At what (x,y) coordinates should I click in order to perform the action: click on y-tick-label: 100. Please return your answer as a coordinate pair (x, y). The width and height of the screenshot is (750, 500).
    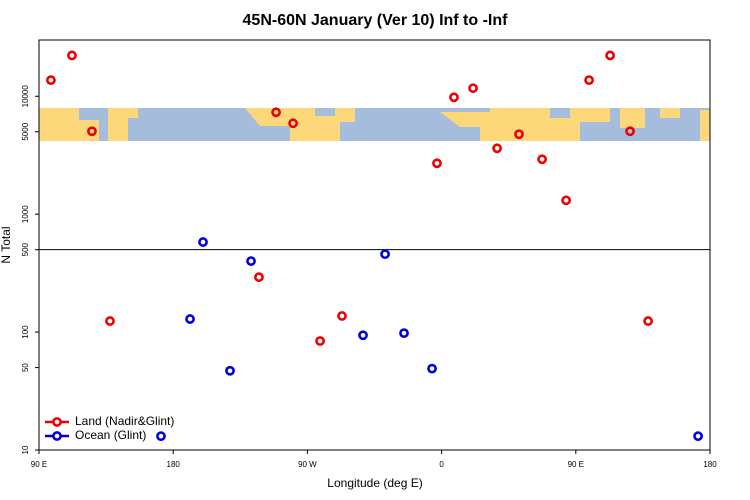
    Looking at the image, I should click on (25, 332).